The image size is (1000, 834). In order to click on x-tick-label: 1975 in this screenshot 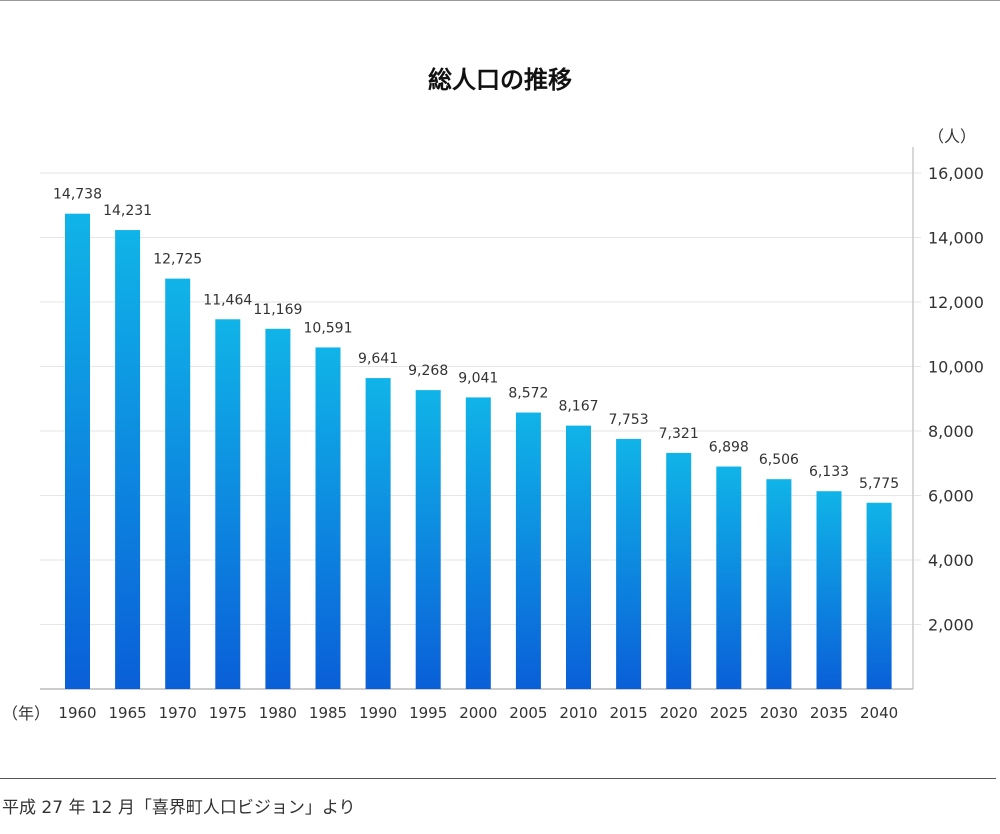, I will do `click(228, 713)`.